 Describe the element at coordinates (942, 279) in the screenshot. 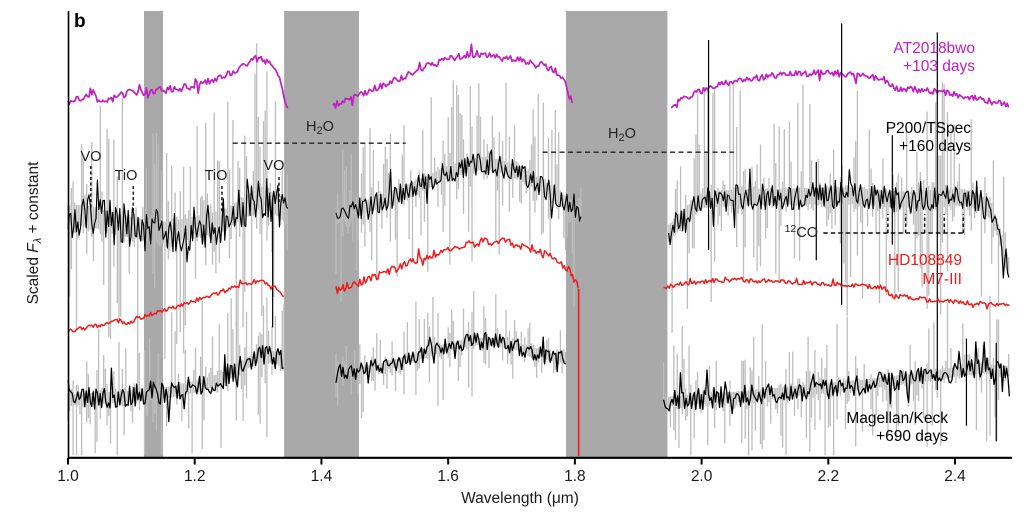

I see `legend-line: M7-III` at that location.